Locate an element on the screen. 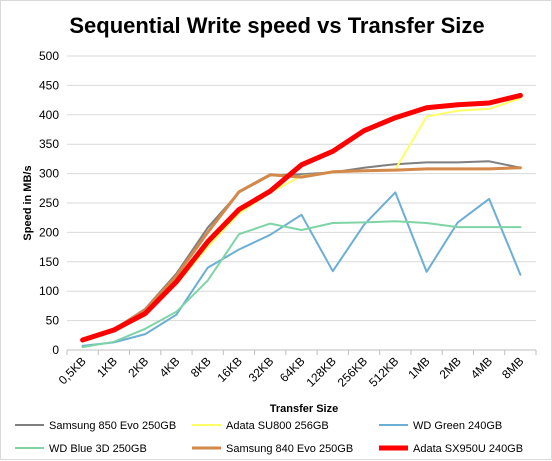  legend-item: Samsung 850 Evo 250GB is located at coordinates (95, 426).